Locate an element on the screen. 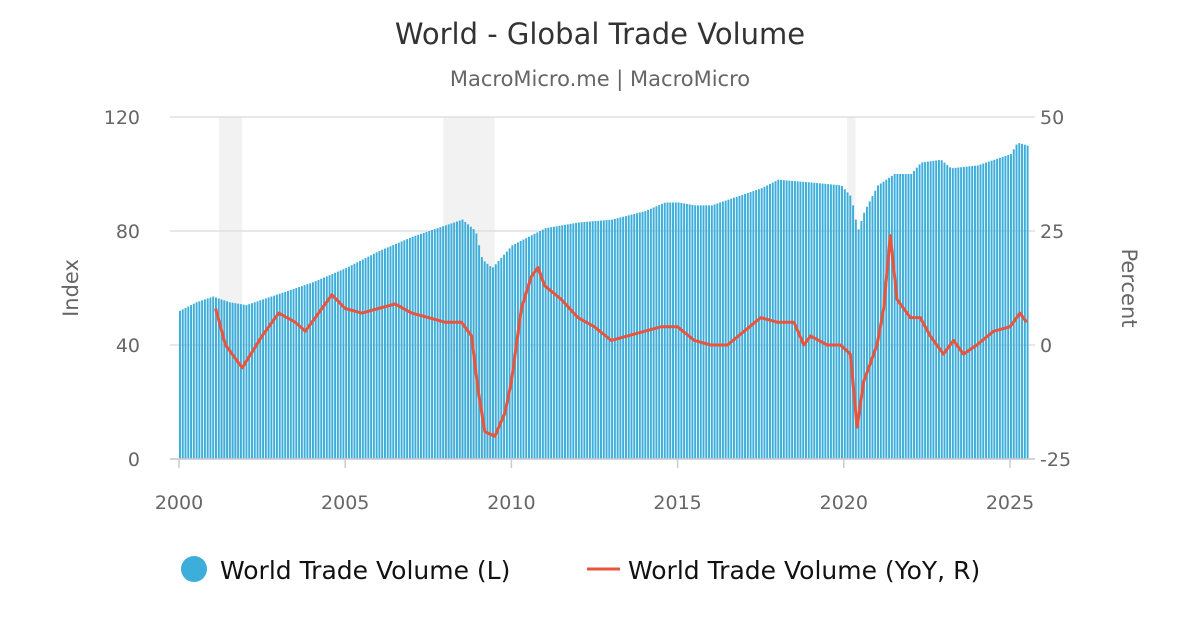 The height and width of the screenshot is (634, 1200). legend-item-line: World Trade Volume (YoY, R) is located at coordinates (783, 570).